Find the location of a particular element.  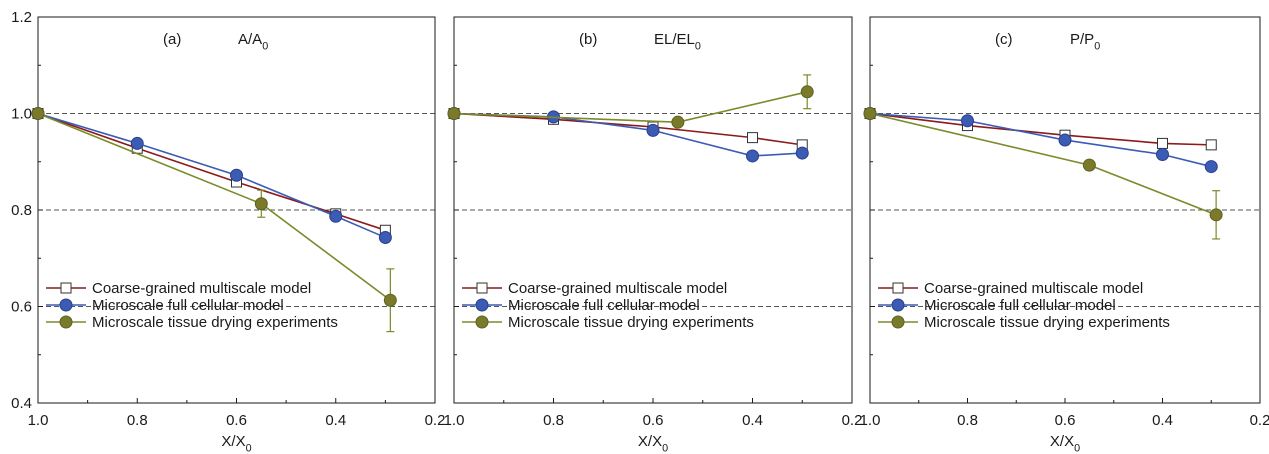

y-tick-label: 0.4 is located at coordinates (21, 403).